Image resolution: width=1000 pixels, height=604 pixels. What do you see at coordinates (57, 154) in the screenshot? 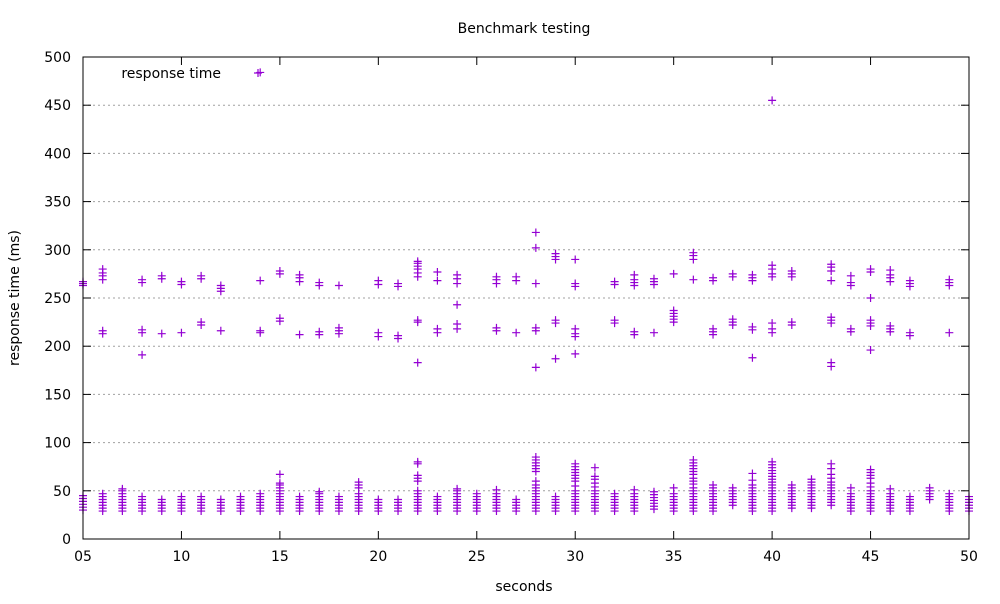
I see `y-tick-label: 400` at bounding box center [57, 154].